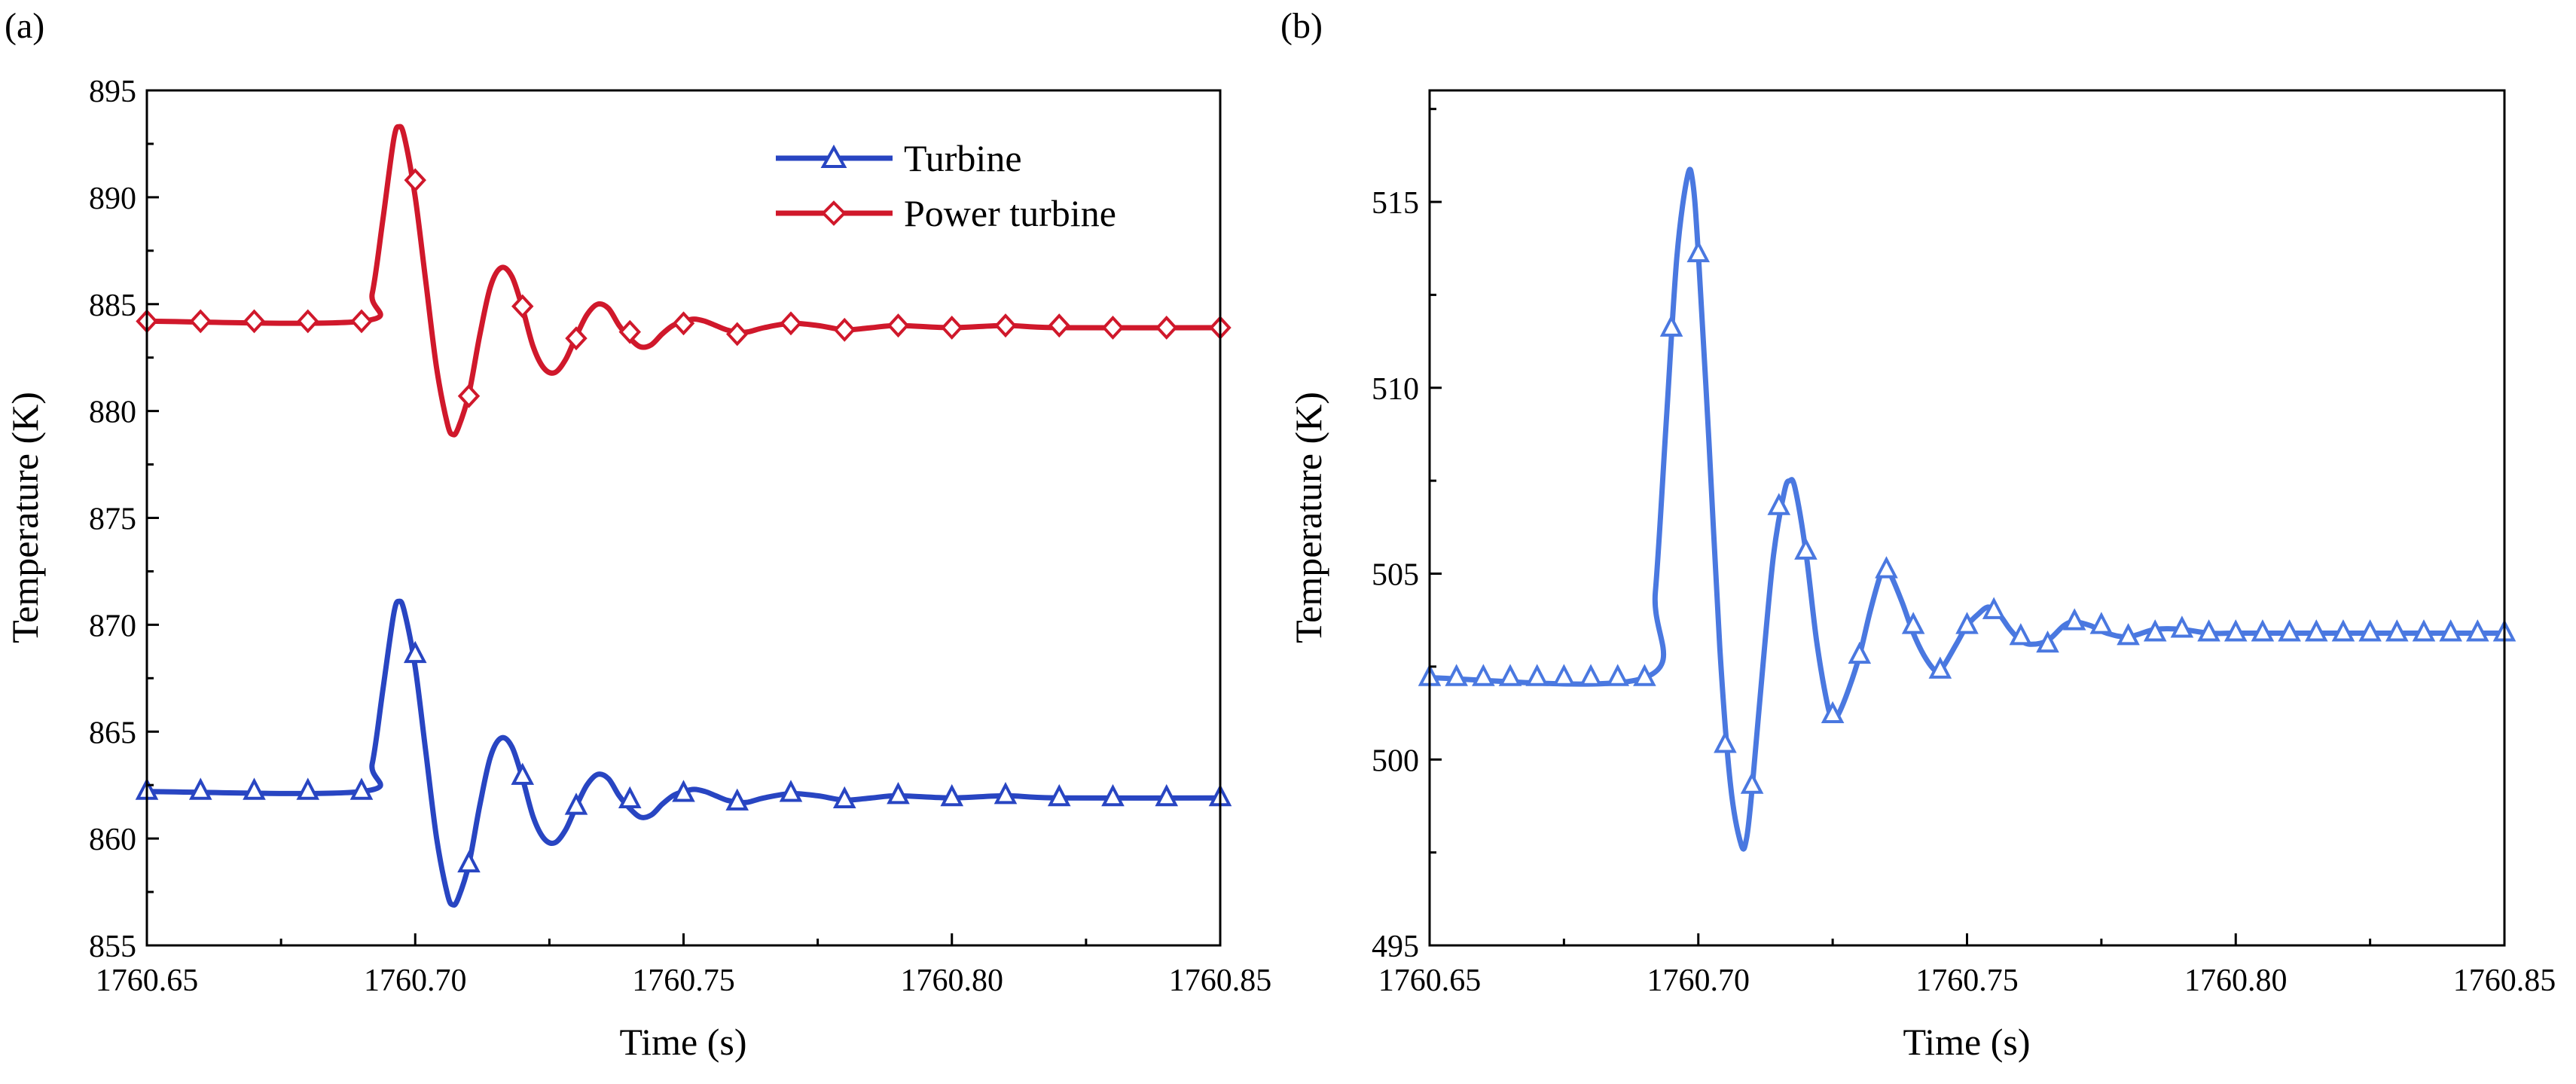 This screenshot has height=1084, width=2576. Describe the element at coordinates (113, 306) in the screenshot. I see `y-tick-label: 885` at that location.